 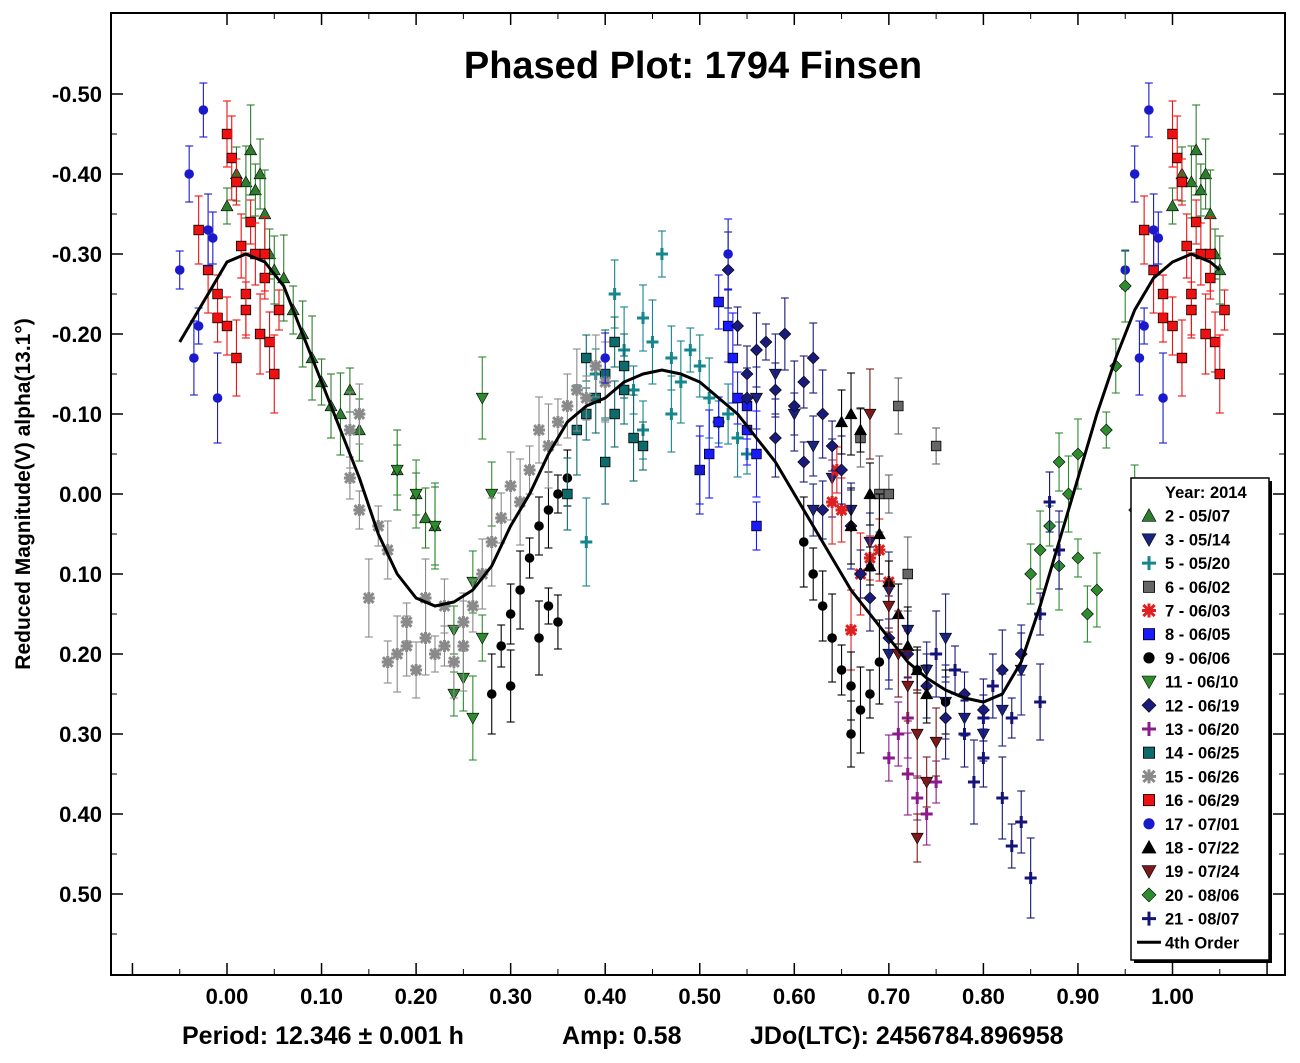 What do you see at coordinates (80, 734) in the screenshot?
I see `y-tick-label: 0.30` at bounding box center [80, 734].